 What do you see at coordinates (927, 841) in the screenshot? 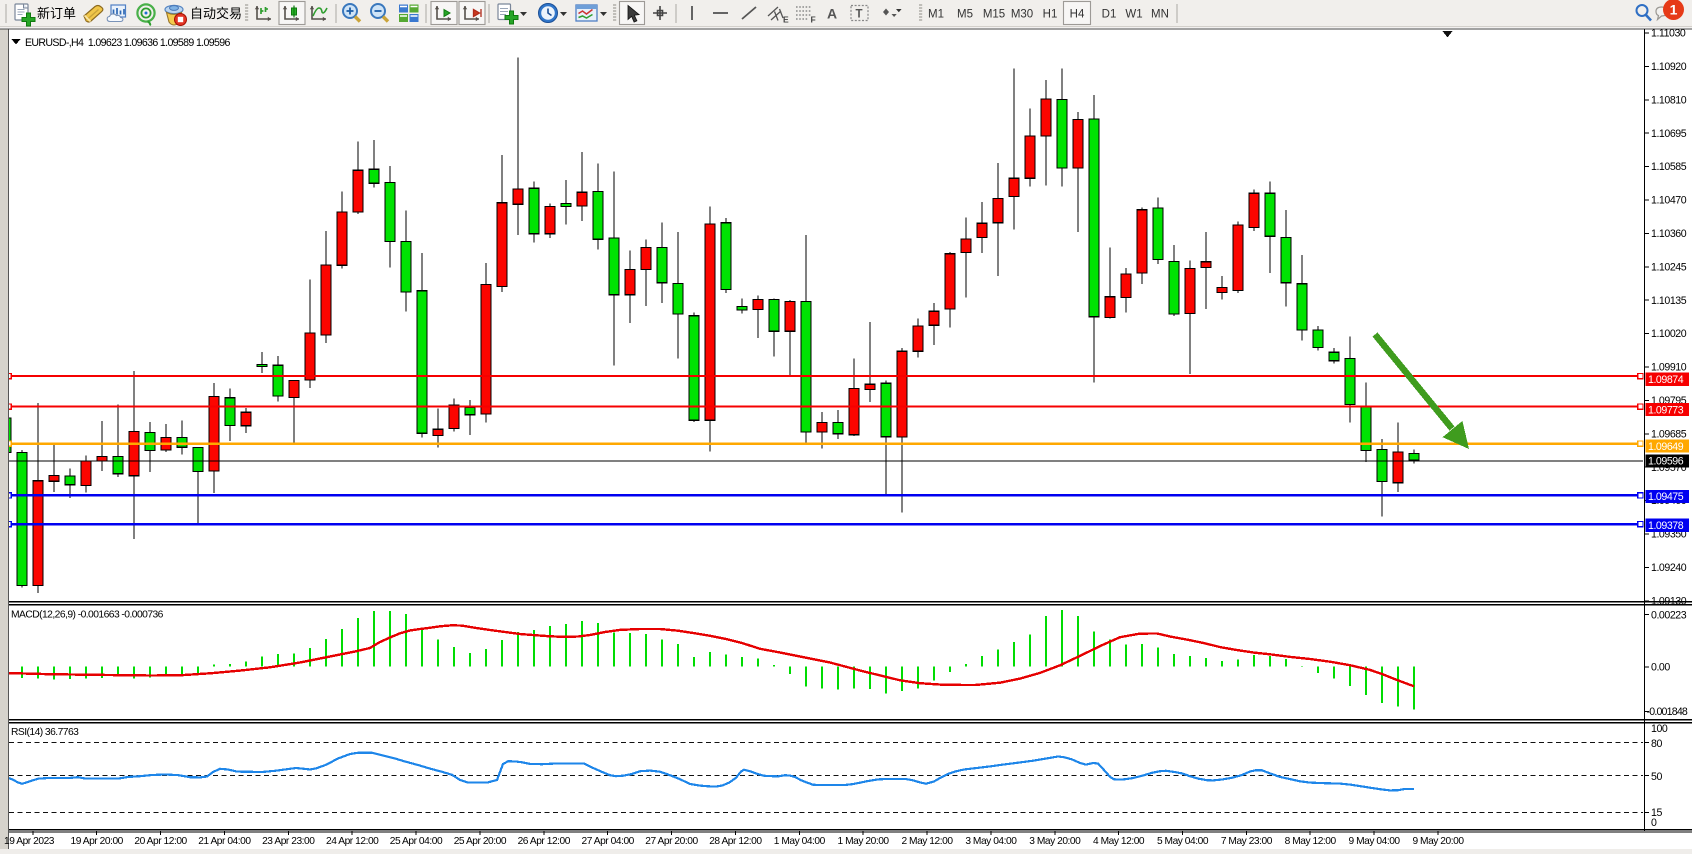
I see `svg-text: 2 May 12:00` at bounding box center [927, 841].